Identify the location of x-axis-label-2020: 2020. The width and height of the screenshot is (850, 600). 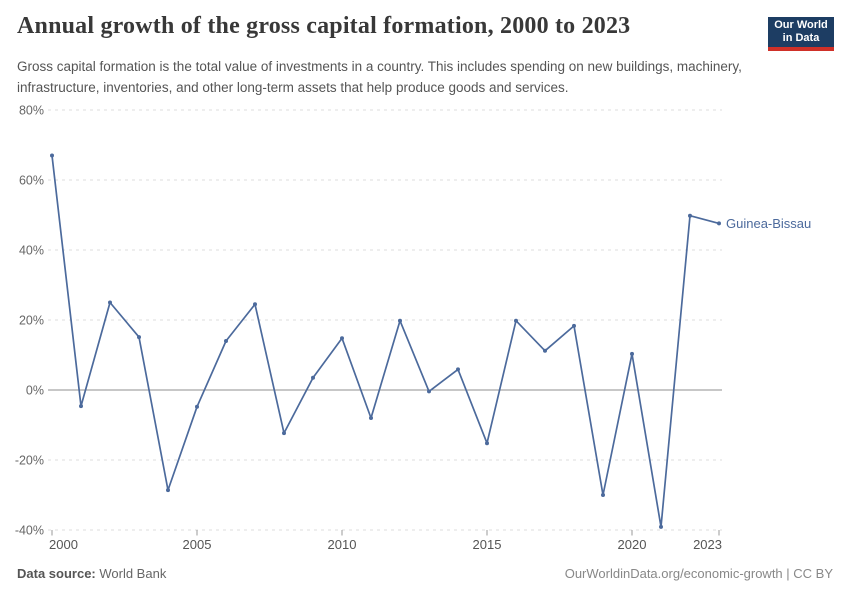
(632, 544).